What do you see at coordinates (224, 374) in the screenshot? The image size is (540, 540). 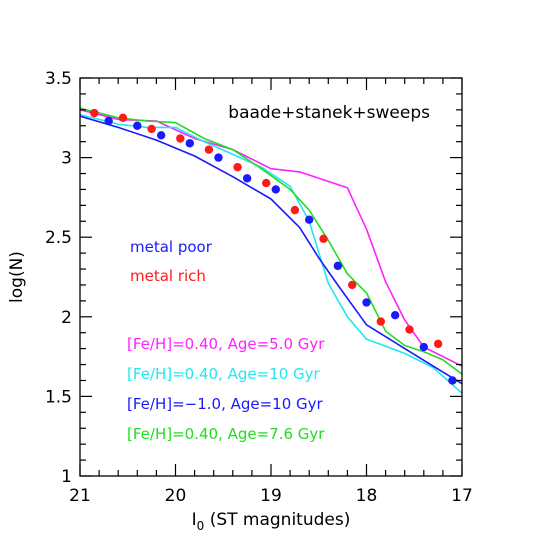 I see `legend-model-label: [Fe/H]=0.40, Age=10 Gyr` at bounding box center [224, 374].